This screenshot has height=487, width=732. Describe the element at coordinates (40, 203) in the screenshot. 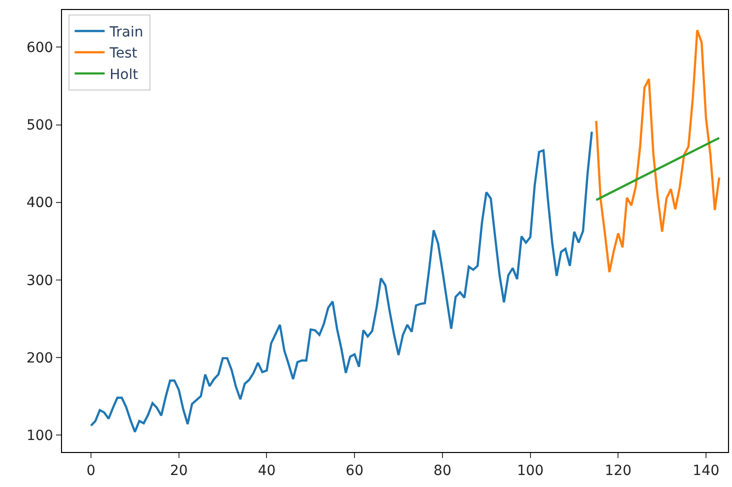

I see `y-tick-label: 400` at that location.